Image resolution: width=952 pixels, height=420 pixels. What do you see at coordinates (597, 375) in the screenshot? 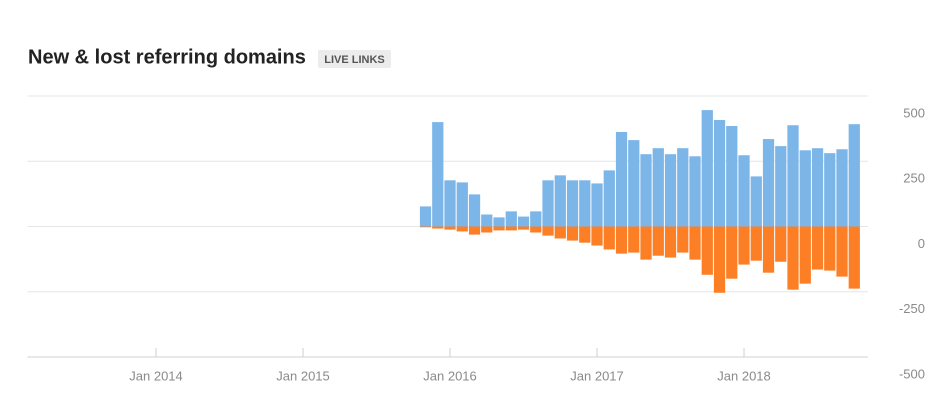
I see `x-tick-label: Jan 2017` at bounding box center [597, 375].